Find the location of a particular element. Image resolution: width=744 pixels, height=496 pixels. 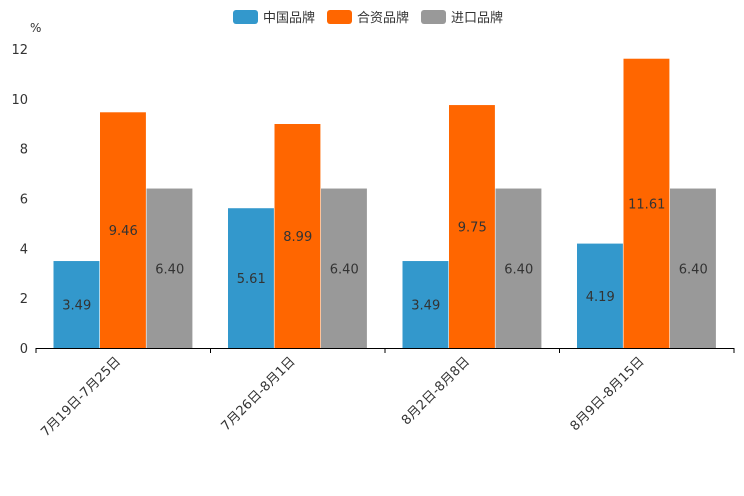

legend-label-china-brand: 中国品牌 is located at coordinates (289, 18).